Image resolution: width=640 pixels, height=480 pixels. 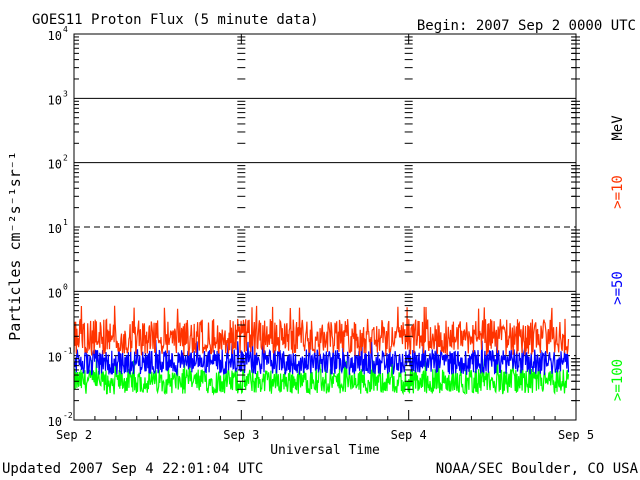 What do you see at coordinates (175, 20) in the screenshot?
I see `chart-title: GOES11 Proton Flux (5 minute data)` at bounding box center [175, 20].